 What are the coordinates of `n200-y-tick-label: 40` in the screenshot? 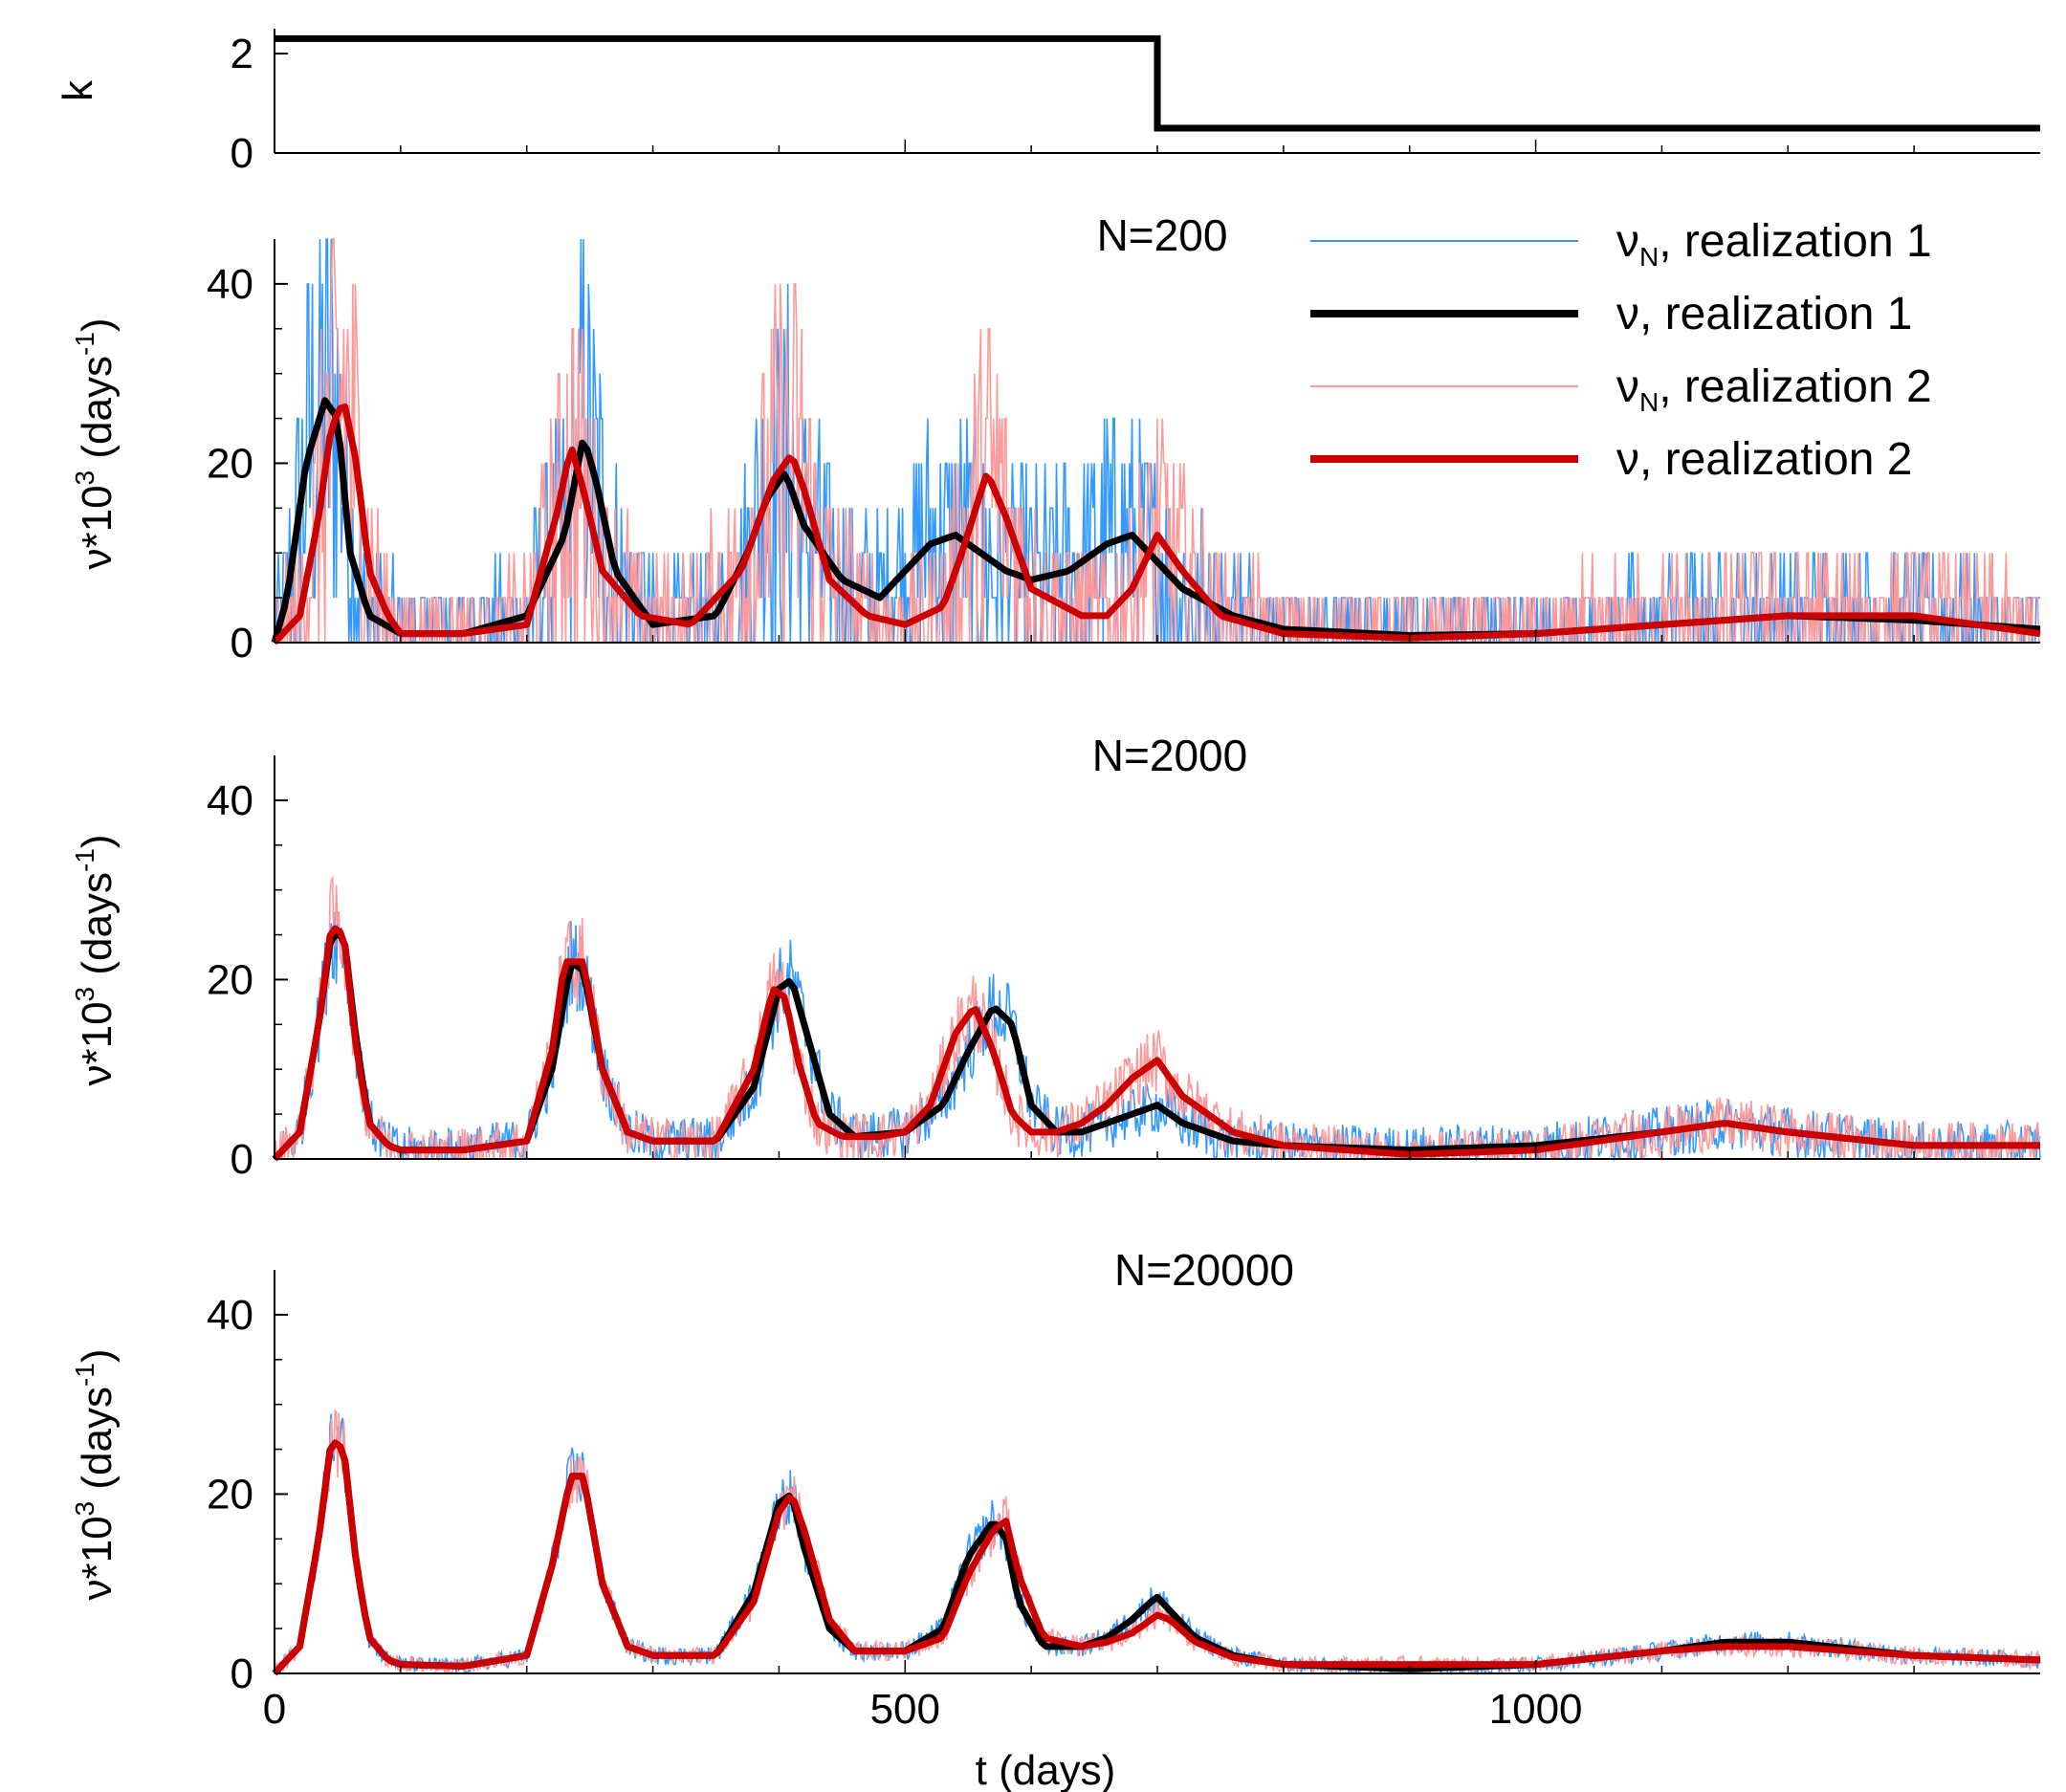 It's located at (230, 284).